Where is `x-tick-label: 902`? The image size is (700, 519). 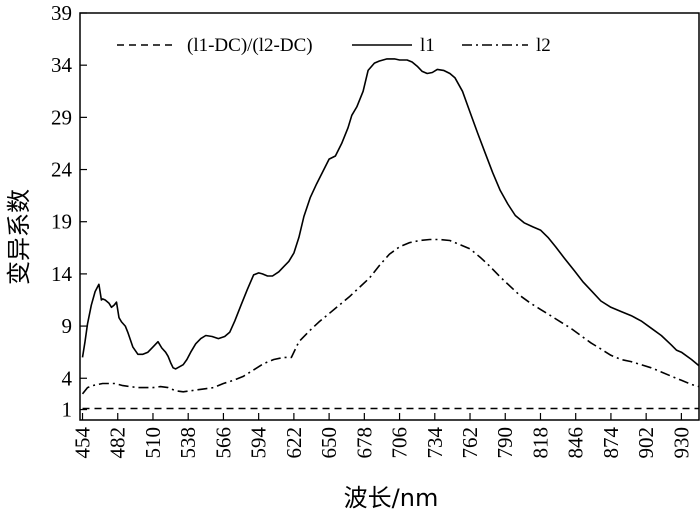 x-tick-label: 902 is located at coordinates (646, 443).